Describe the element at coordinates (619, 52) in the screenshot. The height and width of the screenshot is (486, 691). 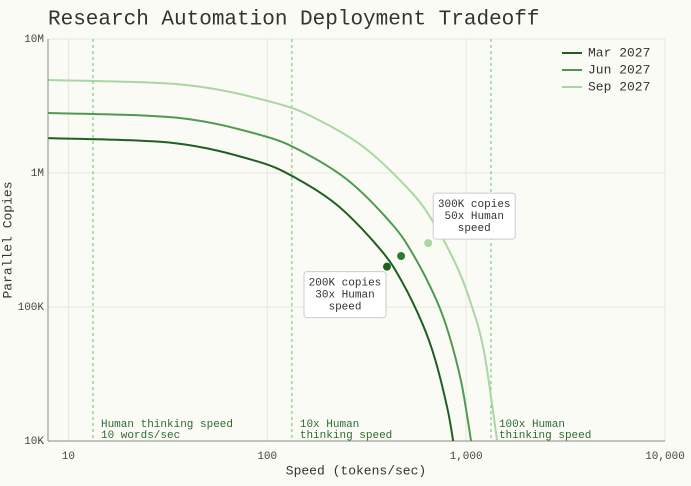
I see `legend-label: Mar 2027` at that location.